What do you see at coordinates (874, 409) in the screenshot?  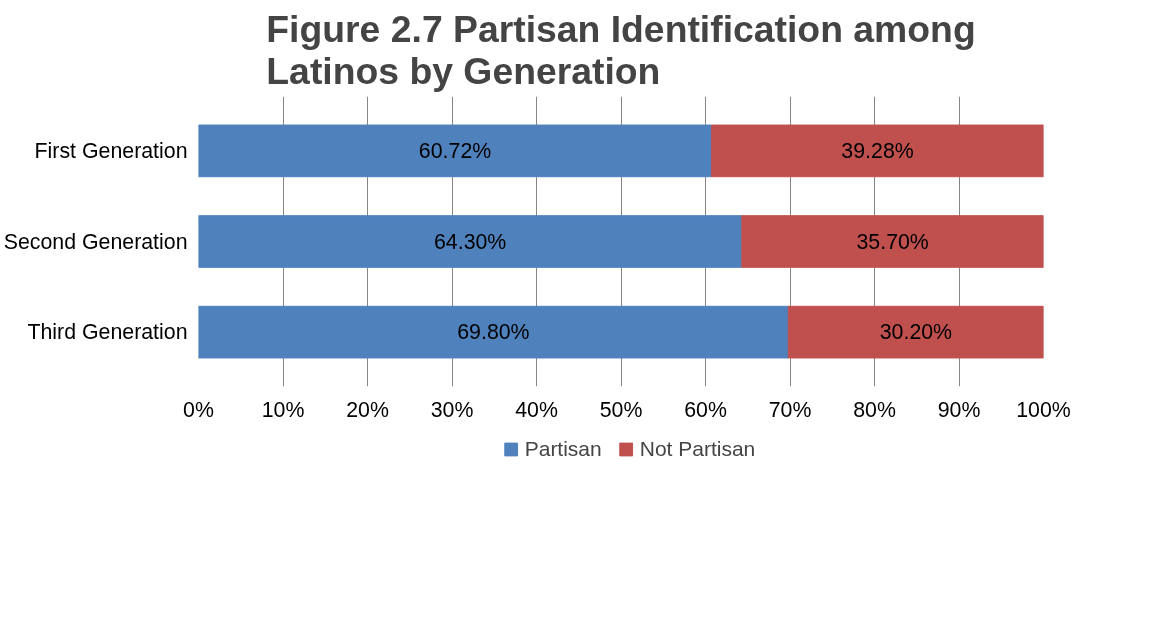 I see `x-tick-label: 80%` at bounding box center [874, 409].